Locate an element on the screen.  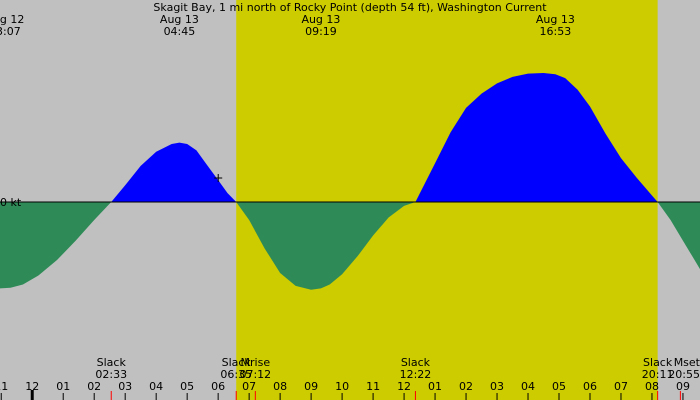
top-label-date: Aug 12 is located at coordinates (12, 19).